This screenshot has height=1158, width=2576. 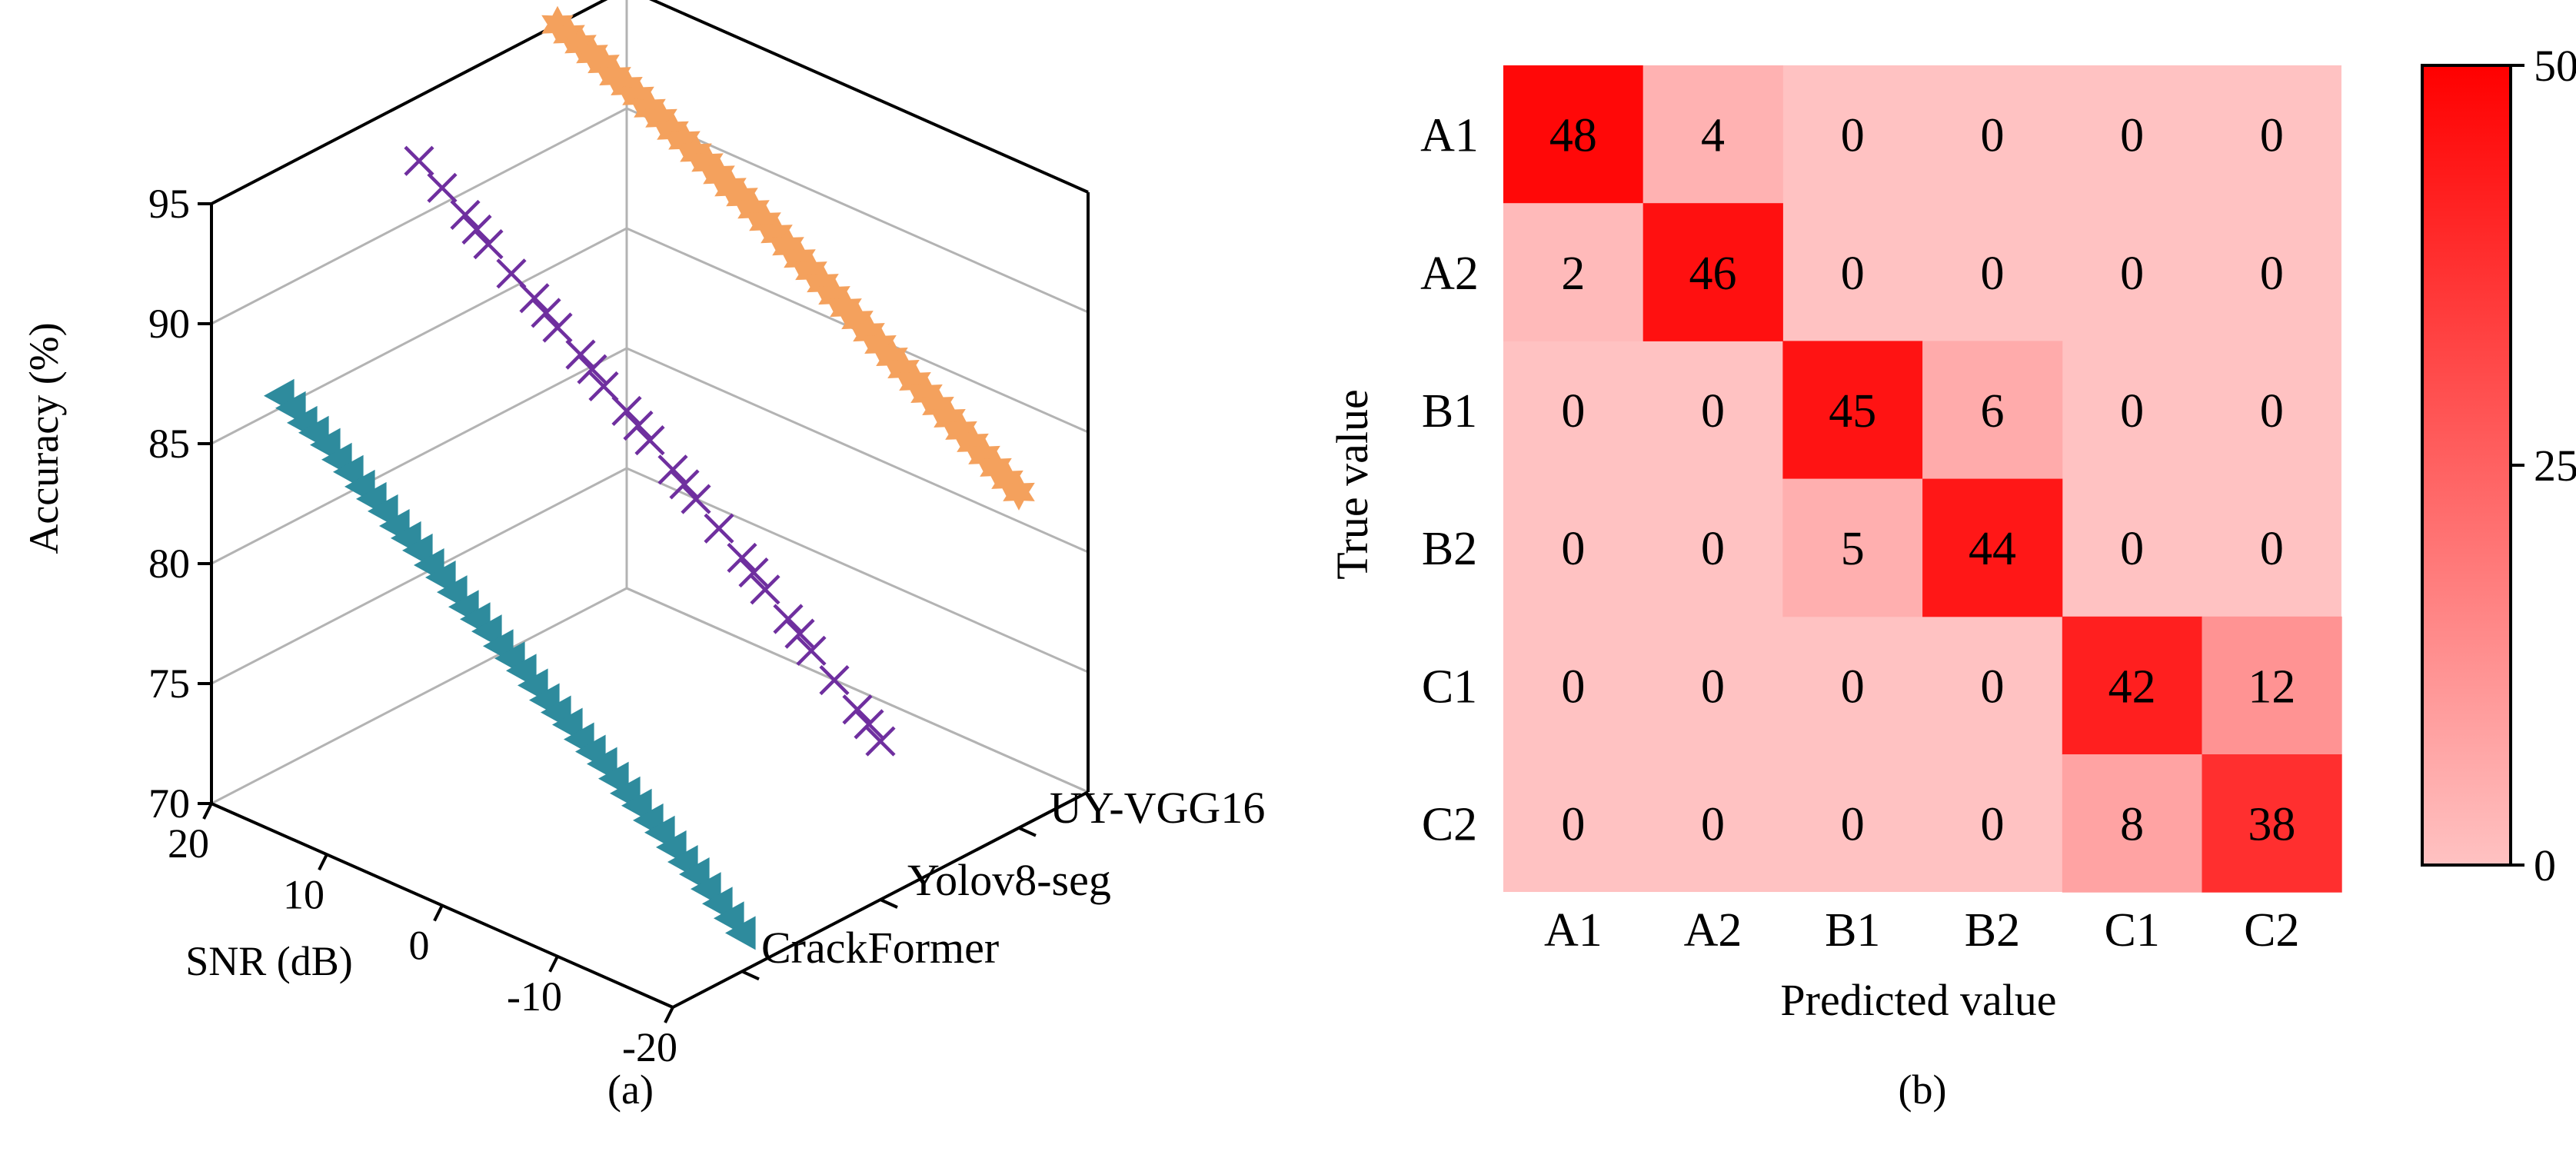 I want to click on legend-label-crackformer: CrackFormer, so click(x=880, y=948).